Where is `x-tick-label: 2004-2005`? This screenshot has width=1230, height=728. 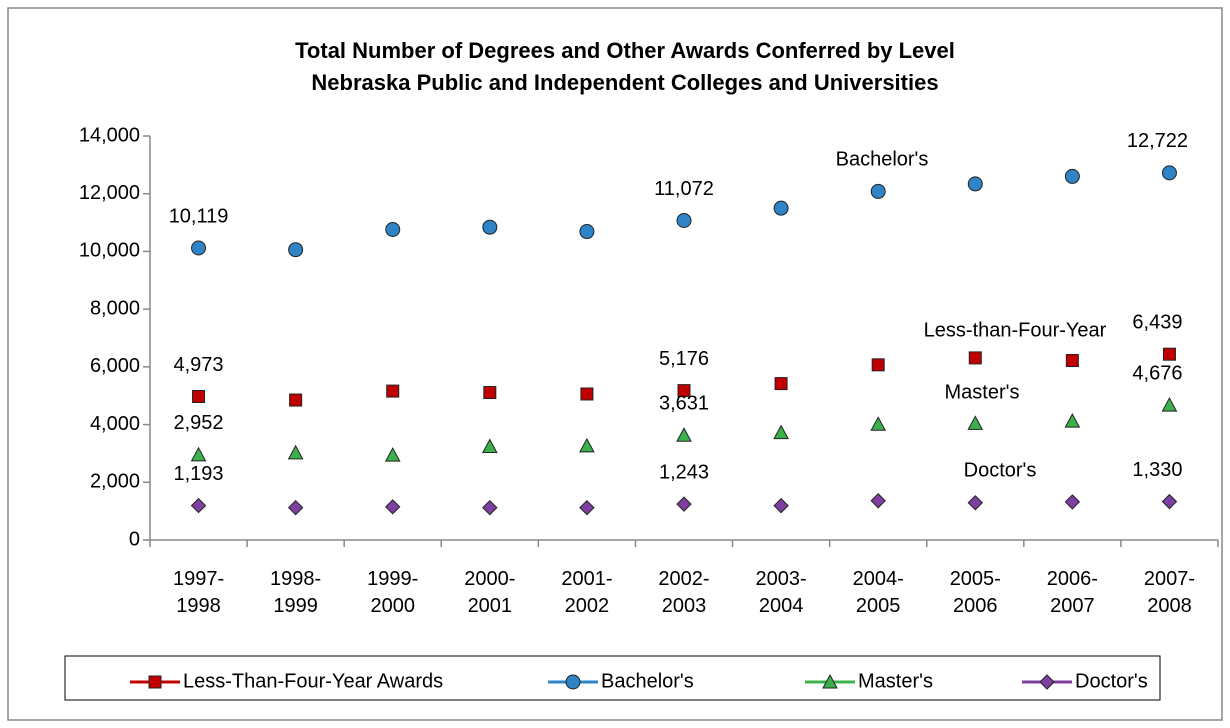
x-tick-label: 2004-2005 is located at coordinates (878, 592).